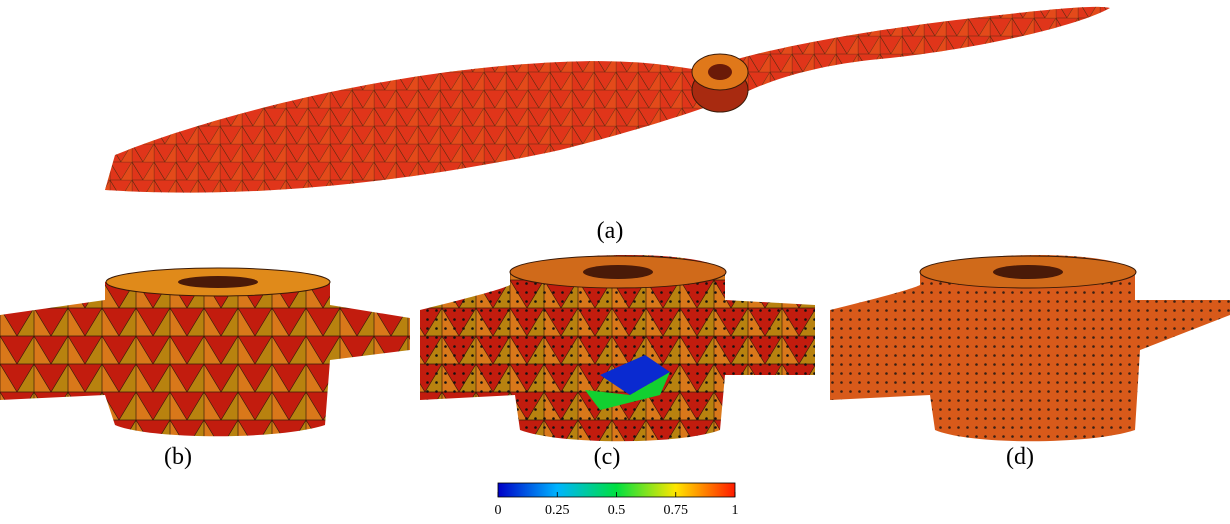 The image size is (1230, 524). Describe the element at coordinates (557, 510) in the screenshot. I see `tick-label: 0.25` at that location.